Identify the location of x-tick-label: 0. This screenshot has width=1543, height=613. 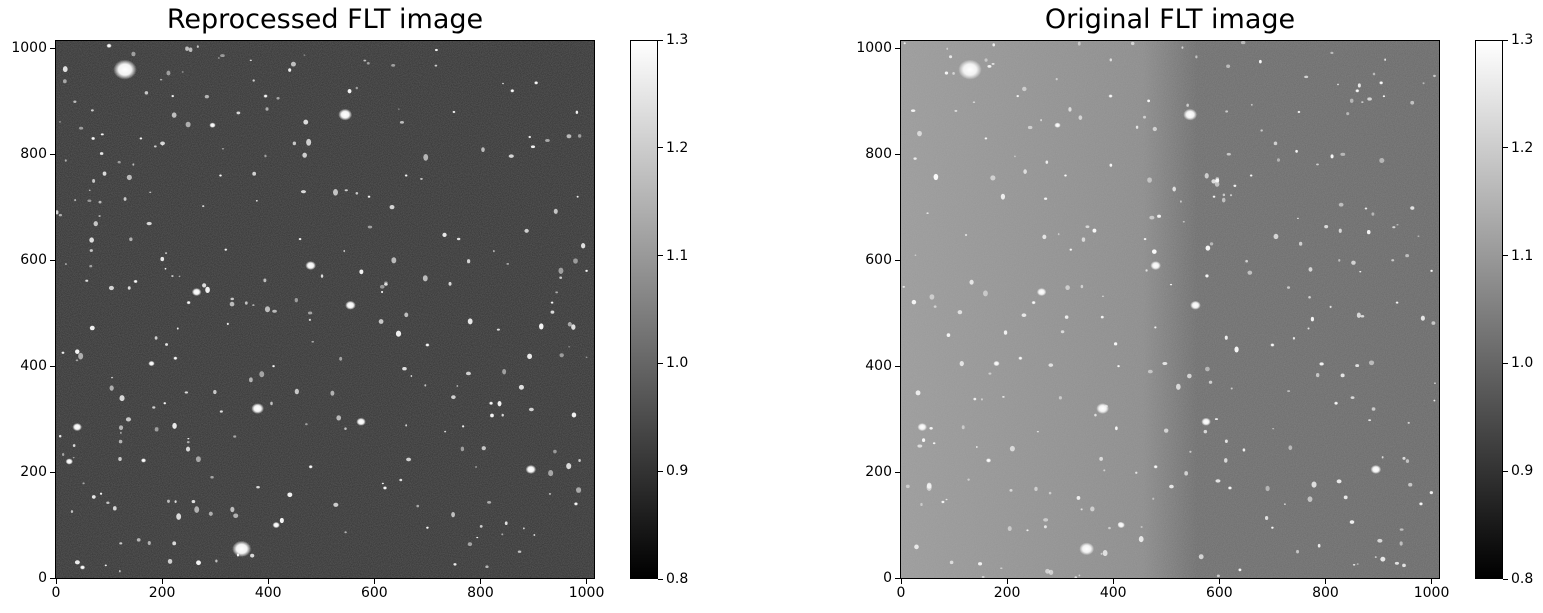
(901, 593).